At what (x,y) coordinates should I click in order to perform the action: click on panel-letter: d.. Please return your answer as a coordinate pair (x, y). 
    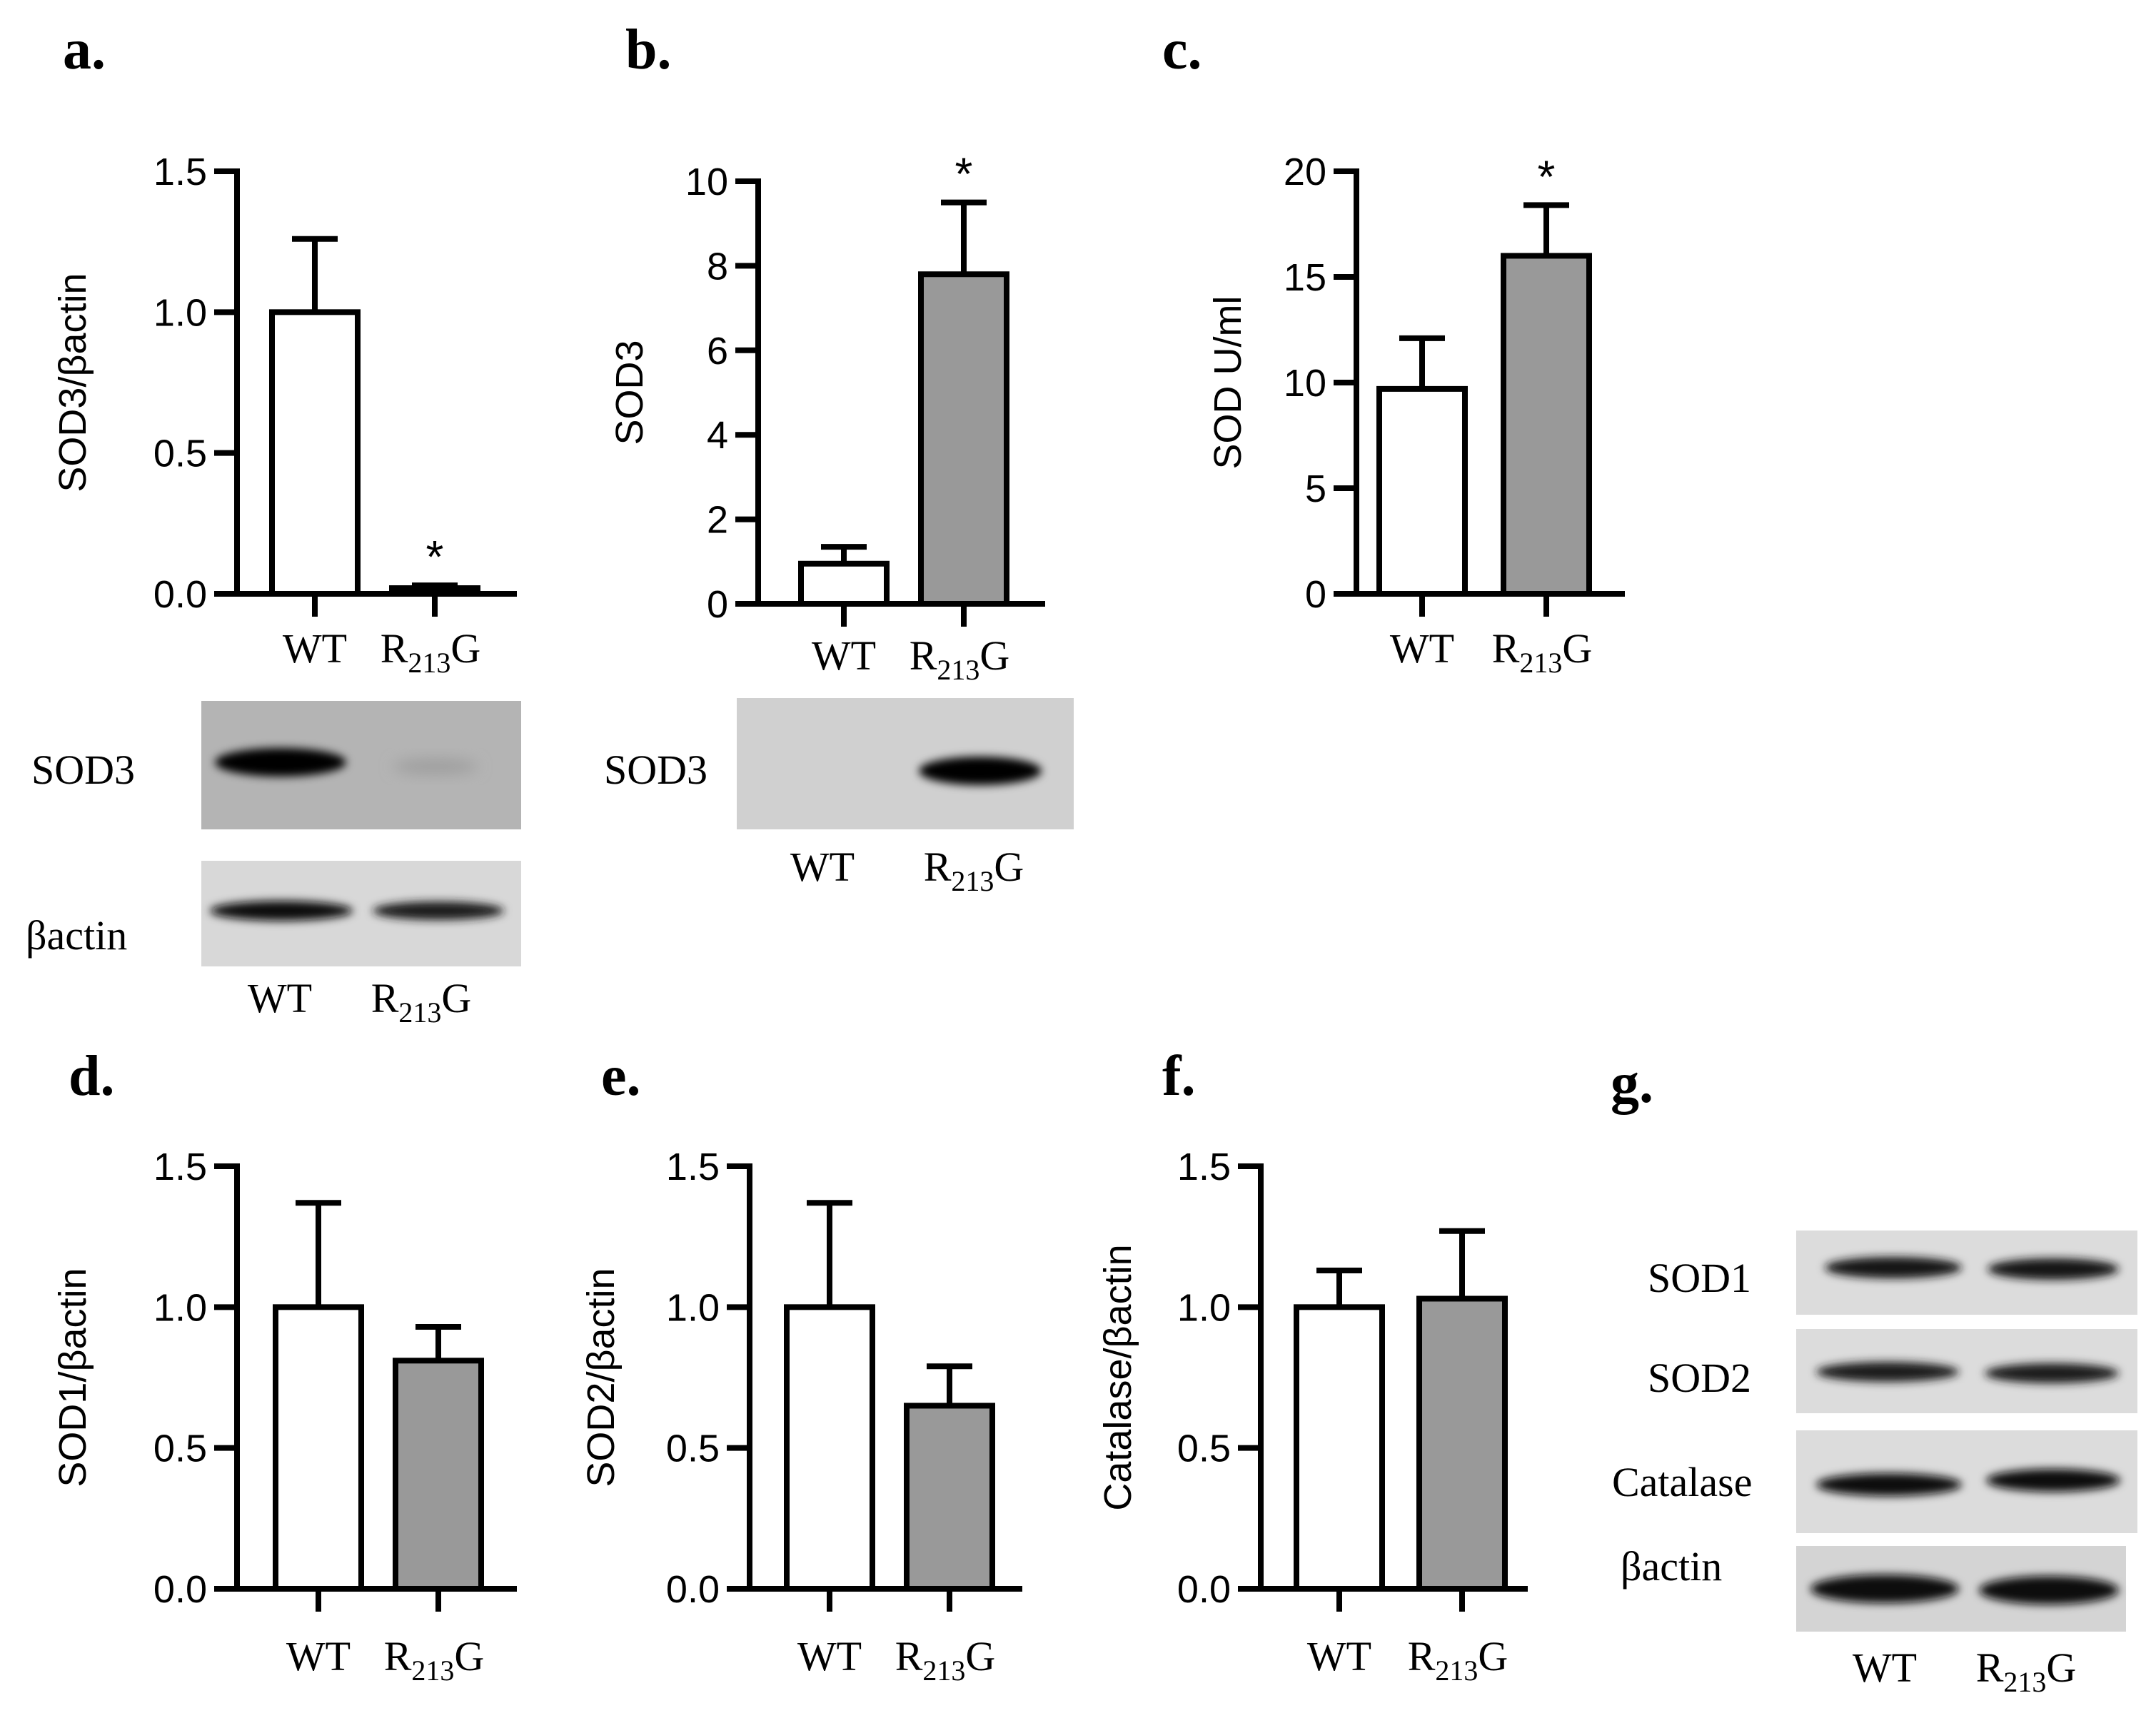
    Looking at the image, I should click on (92, 1076).